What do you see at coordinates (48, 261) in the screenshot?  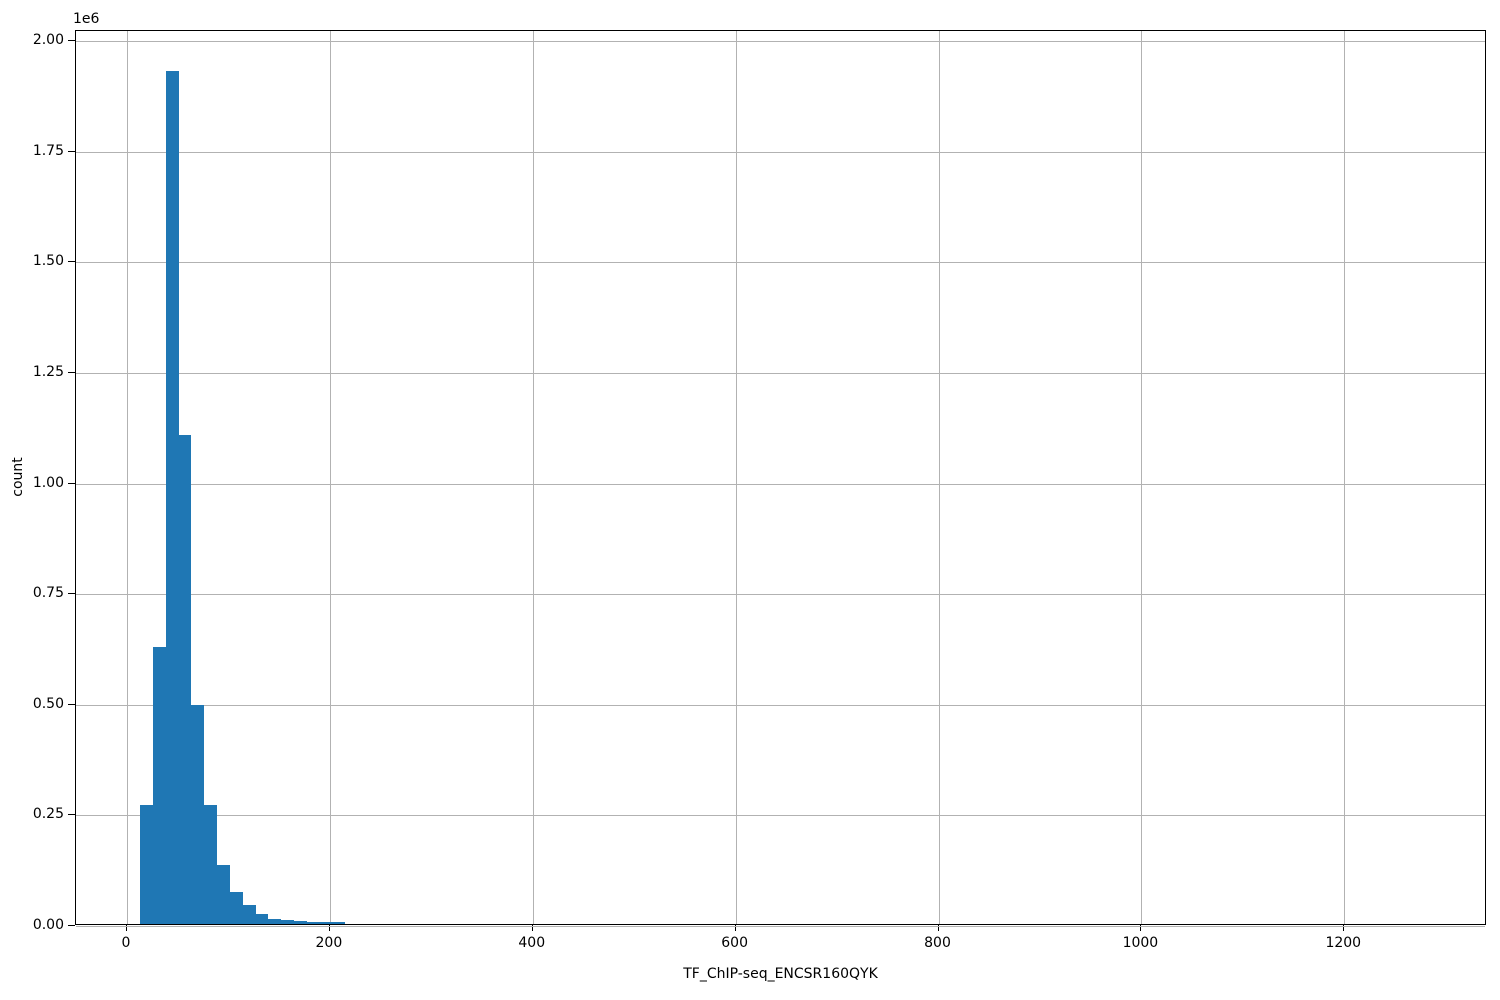 I see `y-tick-label: 1.50` at bounding box center [48, 261].